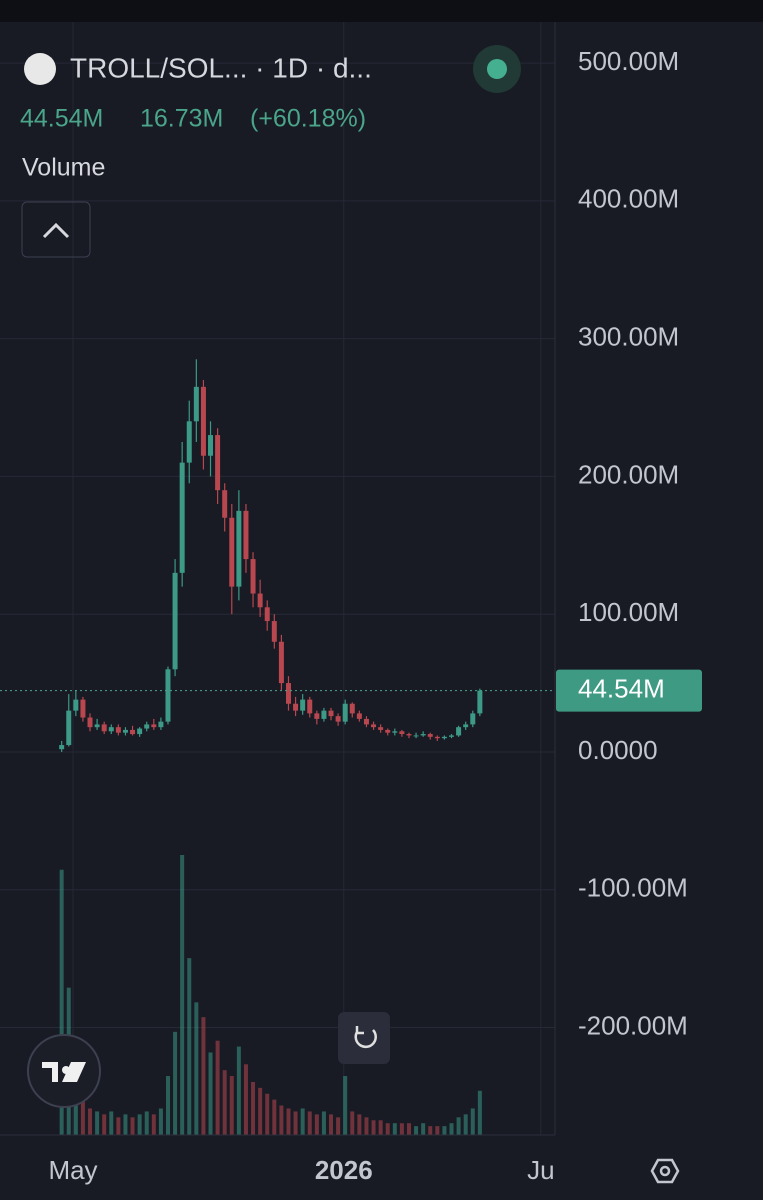 The width and height of the screenshot is (763, 1200). I want to click on collapse-button, so click(56, 229).